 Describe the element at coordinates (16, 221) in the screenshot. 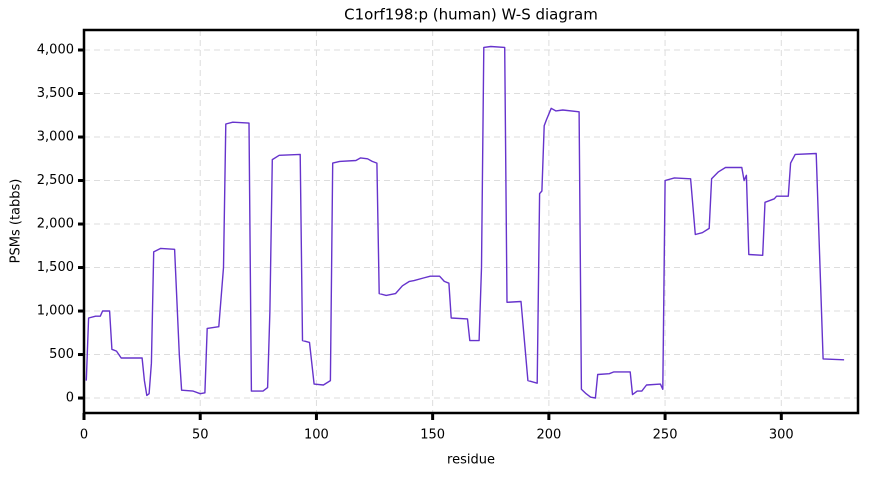

I see `y-axis-label: PSMs (tabbs)` at that location.